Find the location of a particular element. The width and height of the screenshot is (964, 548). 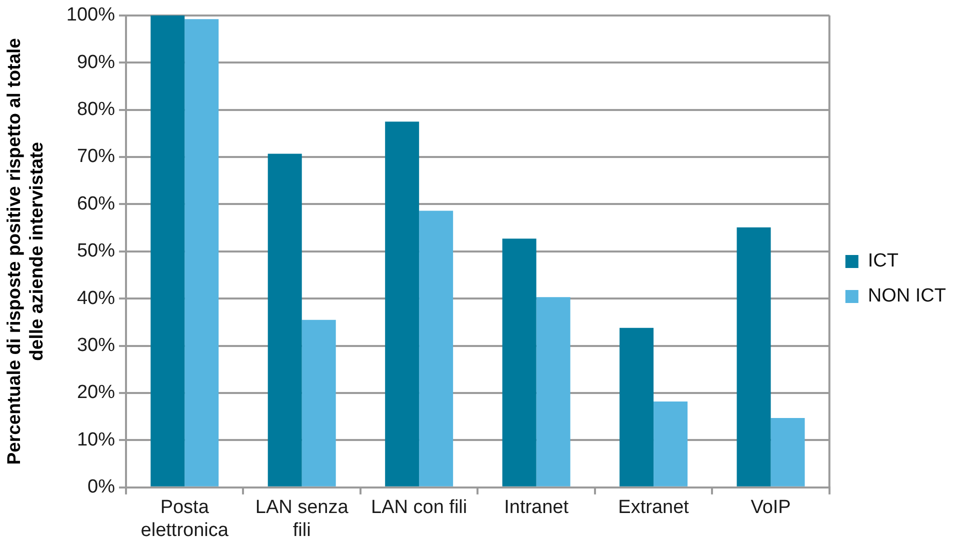

y-tick-label: 80% is located at coordinates (96, 109).